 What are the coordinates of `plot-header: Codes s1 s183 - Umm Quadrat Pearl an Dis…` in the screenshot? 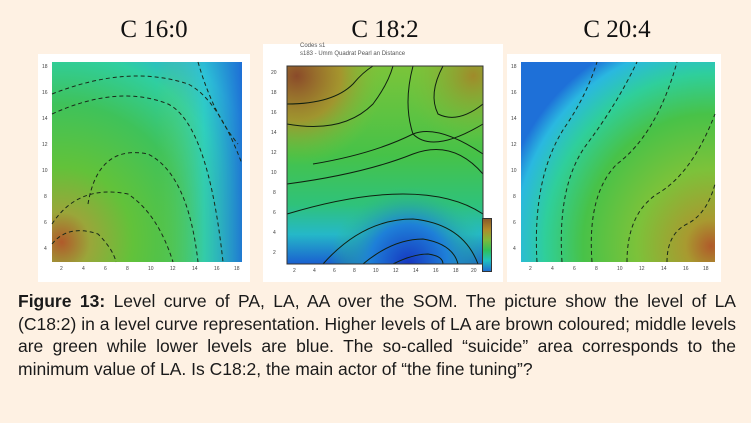 It's located at (352, 50).